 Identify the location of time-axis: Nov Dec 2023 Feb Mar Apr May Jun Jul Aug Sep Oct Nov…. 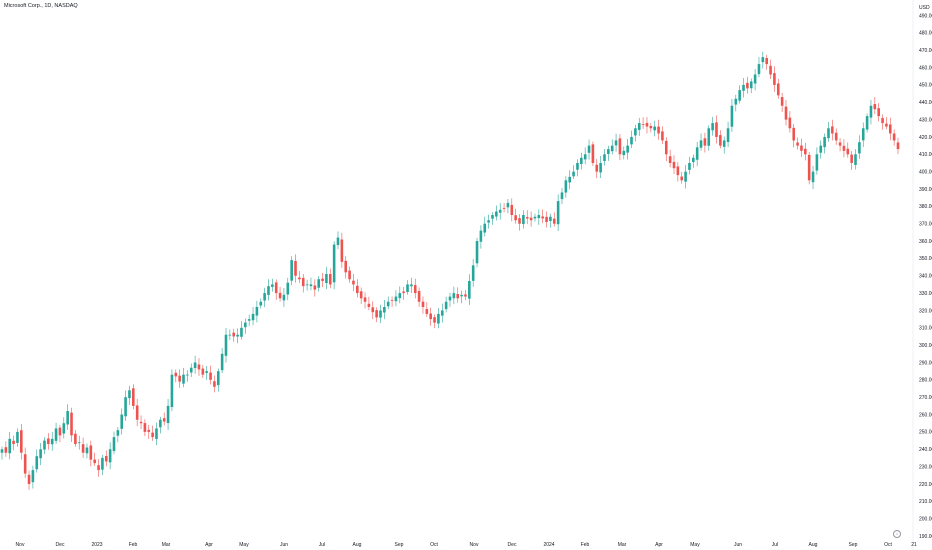
(466, 545).